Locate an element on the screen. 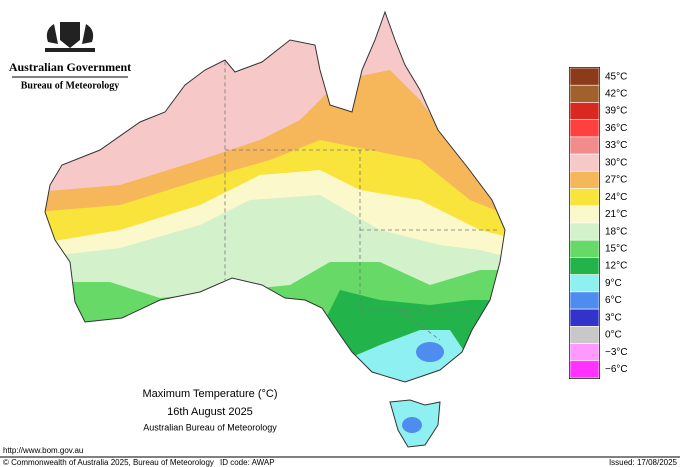 This screenshot has height=467, width=680. legend-label: 12°C is located at coordinates (616, 266).